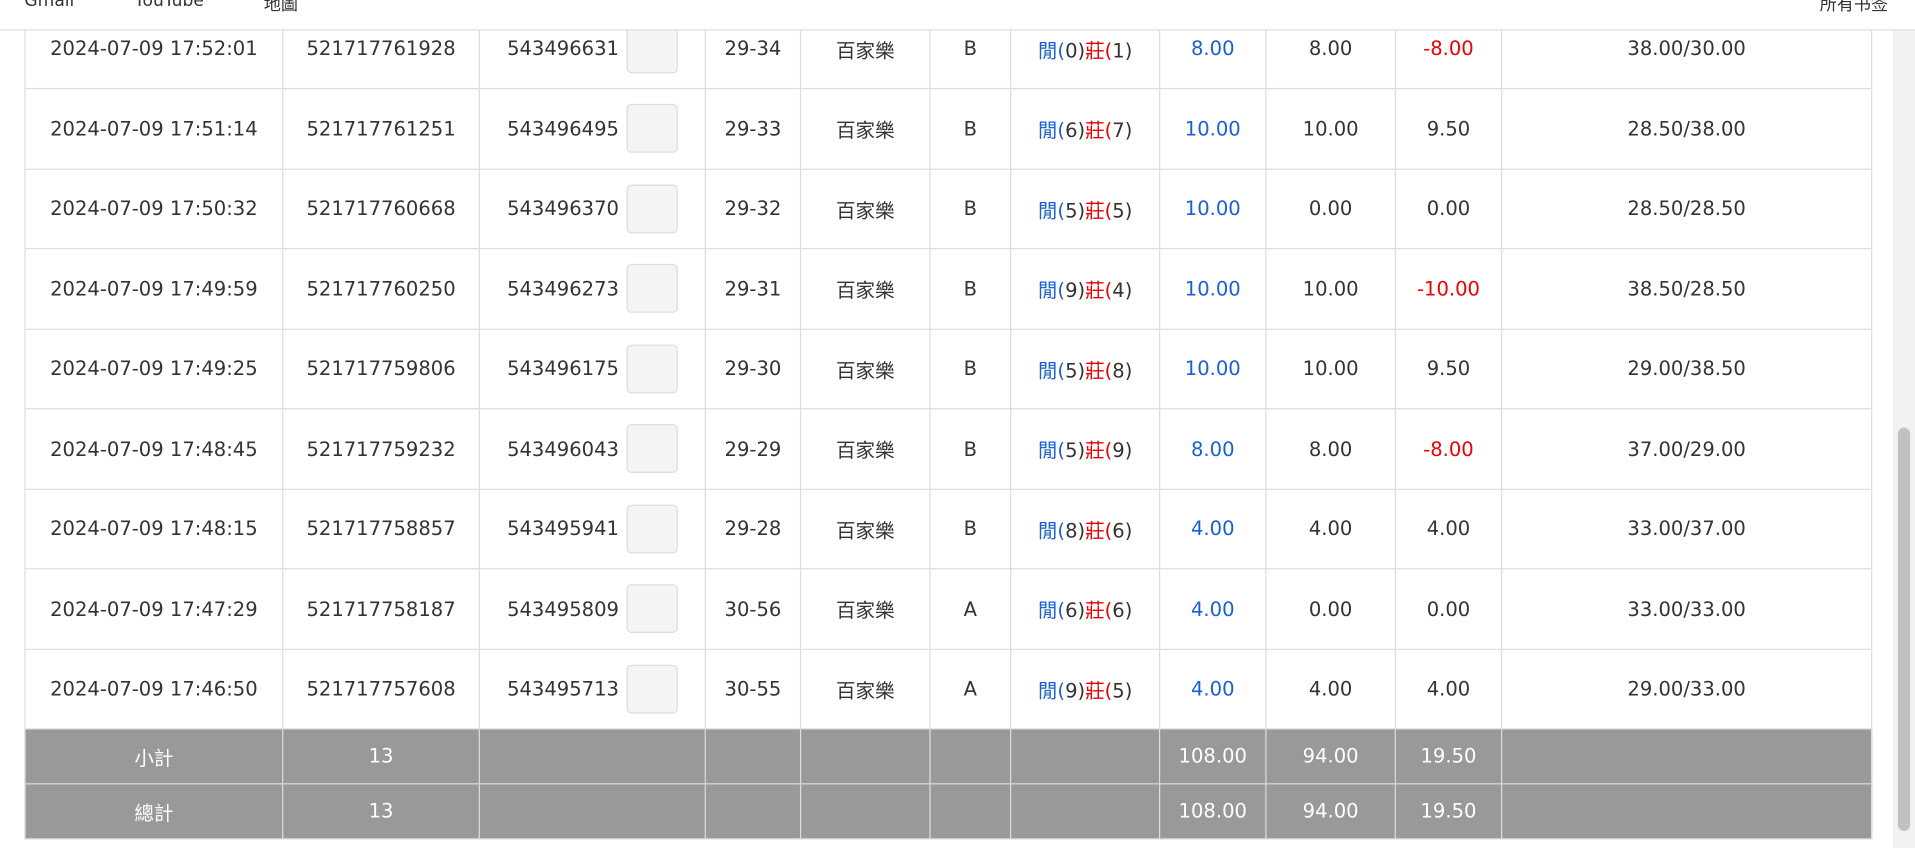  Describe the element at coordinates (1449, 756) in the screenshot. I see `total-cell: 19.50` at that location.